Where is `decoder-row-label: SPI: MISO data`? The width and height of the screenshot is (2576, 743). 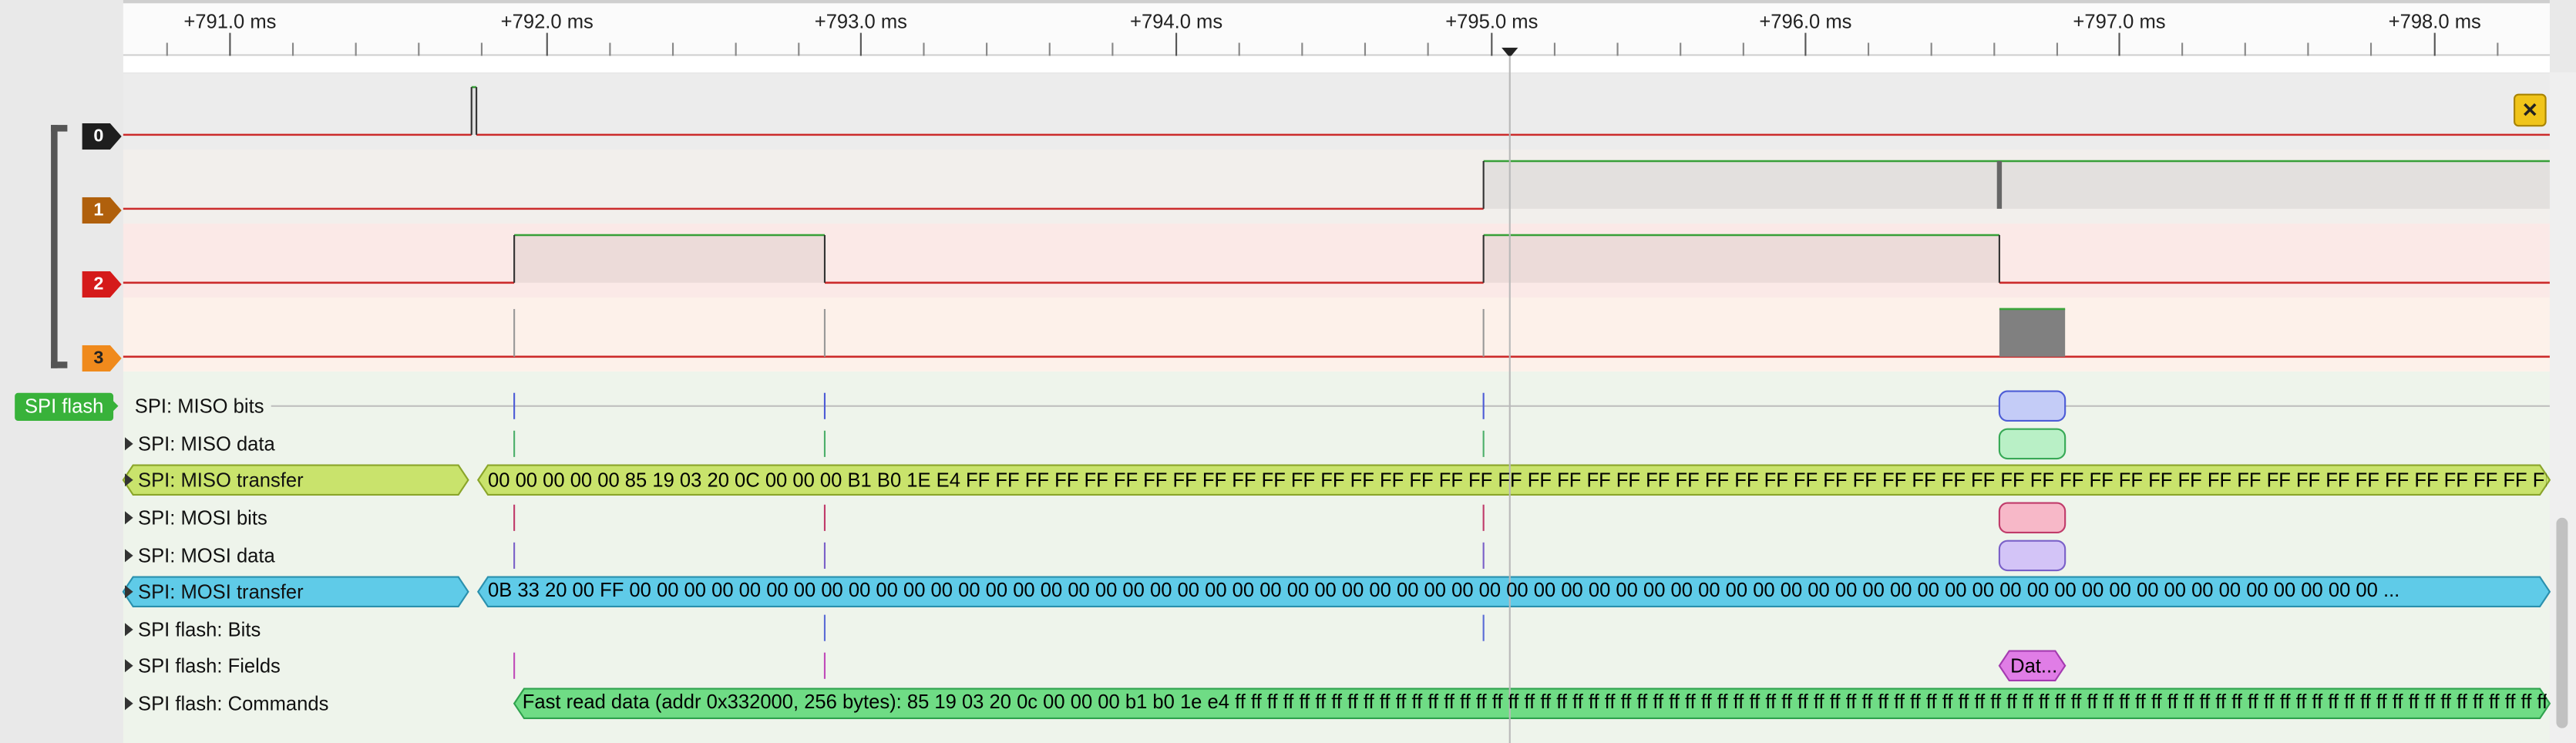 decoder-row-label: SPI: MISO data is located at coordinates (206, 444).